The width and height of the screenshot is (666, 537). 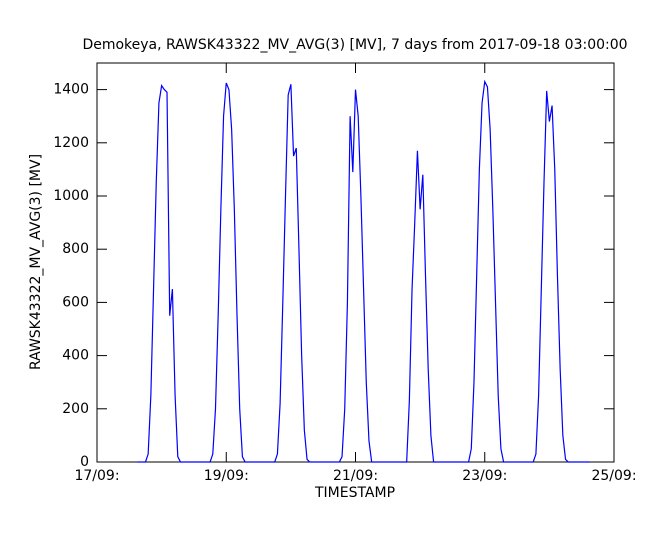 What do you see at coordinates (226, 476) in the screenshot?
I see `x-tick-label: 19/09:` at bounding box center [226, 476].